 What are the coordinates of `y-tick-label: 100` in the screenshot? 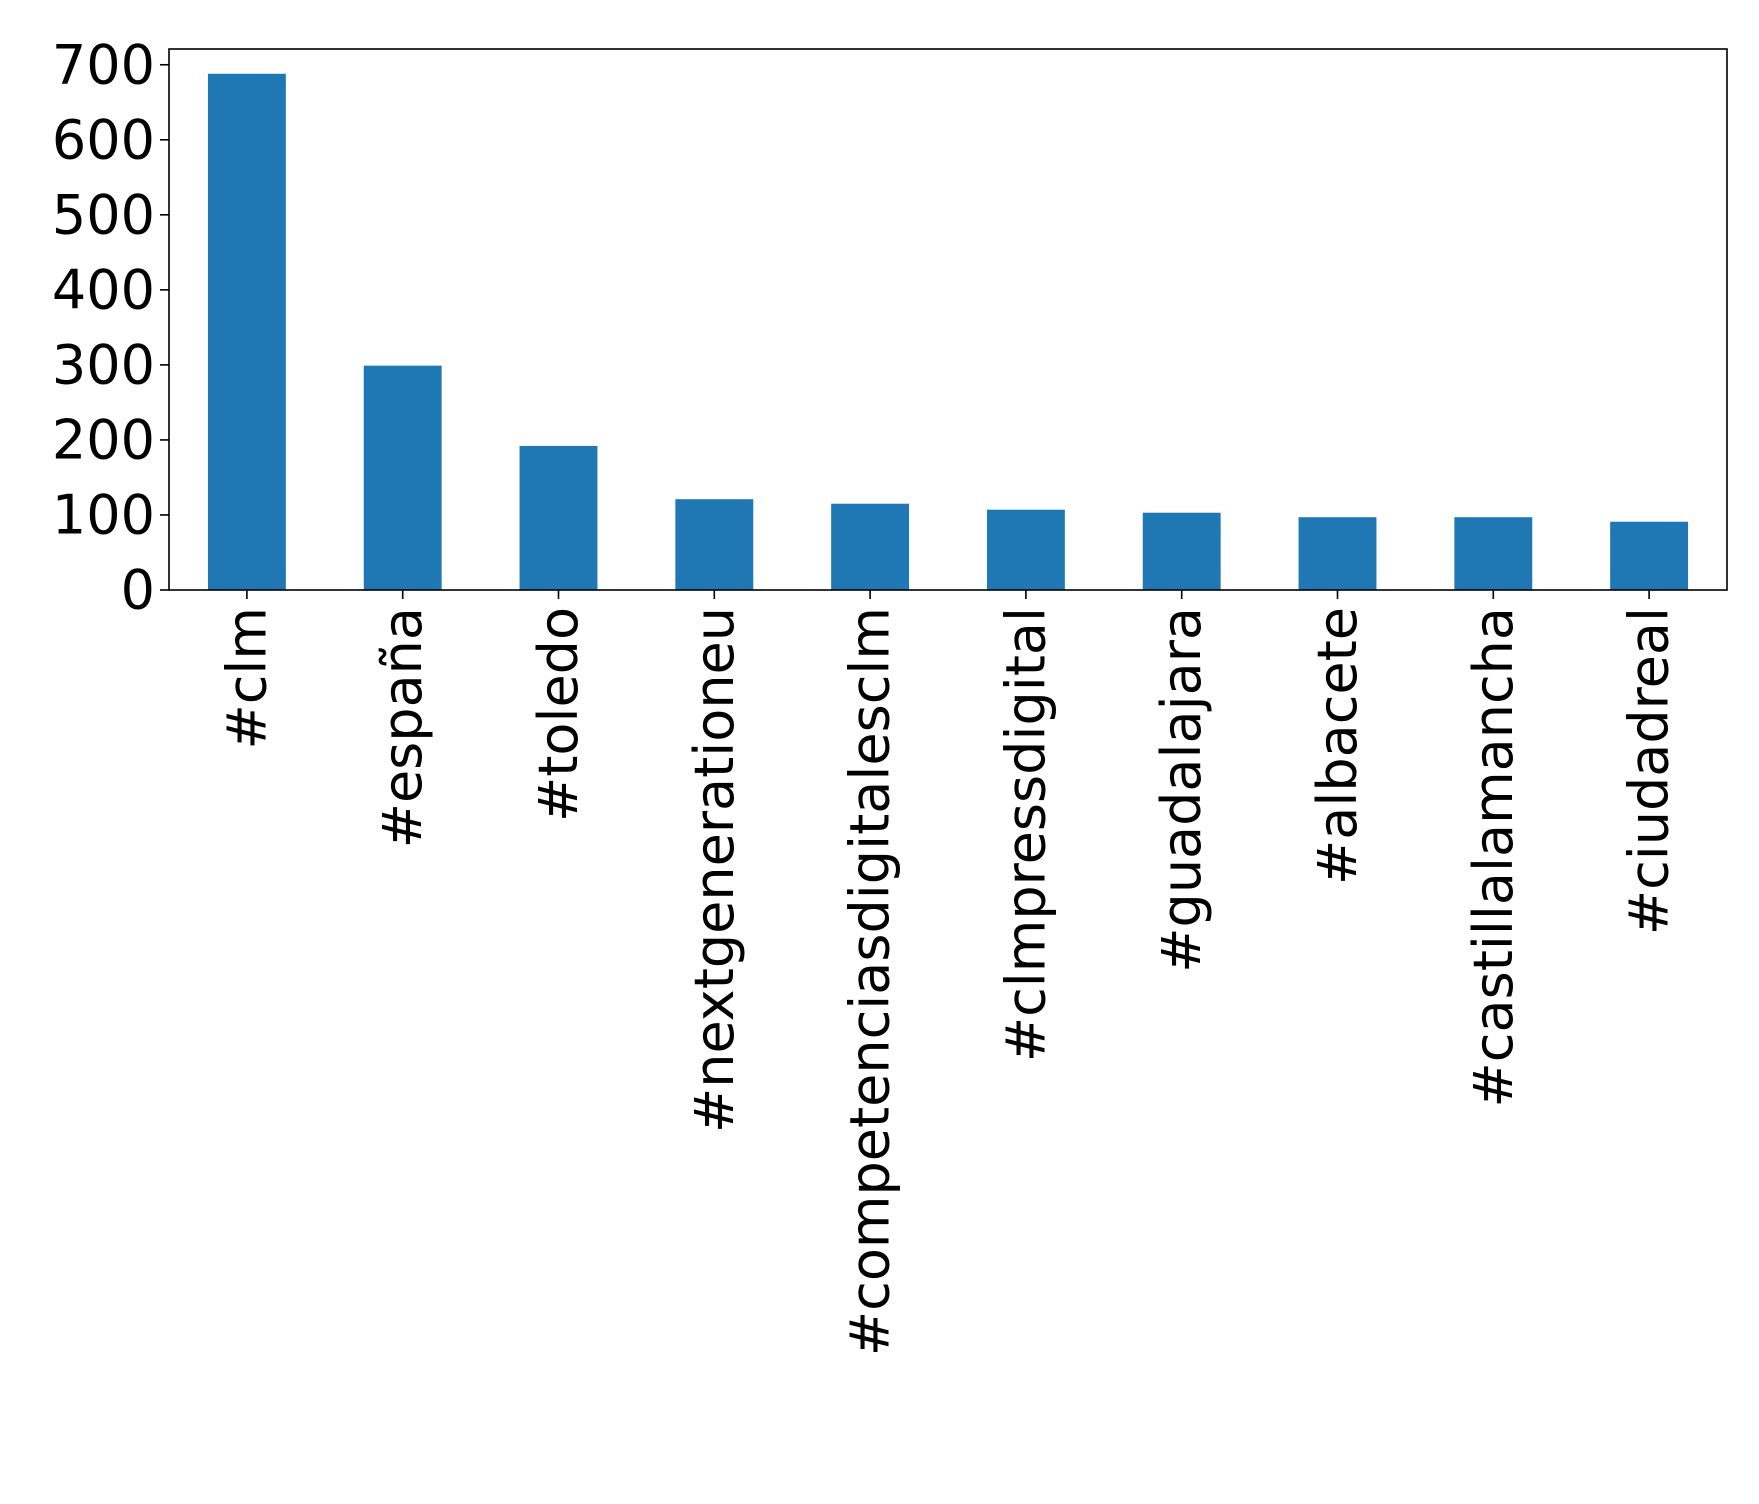 It's located at (103, 514).